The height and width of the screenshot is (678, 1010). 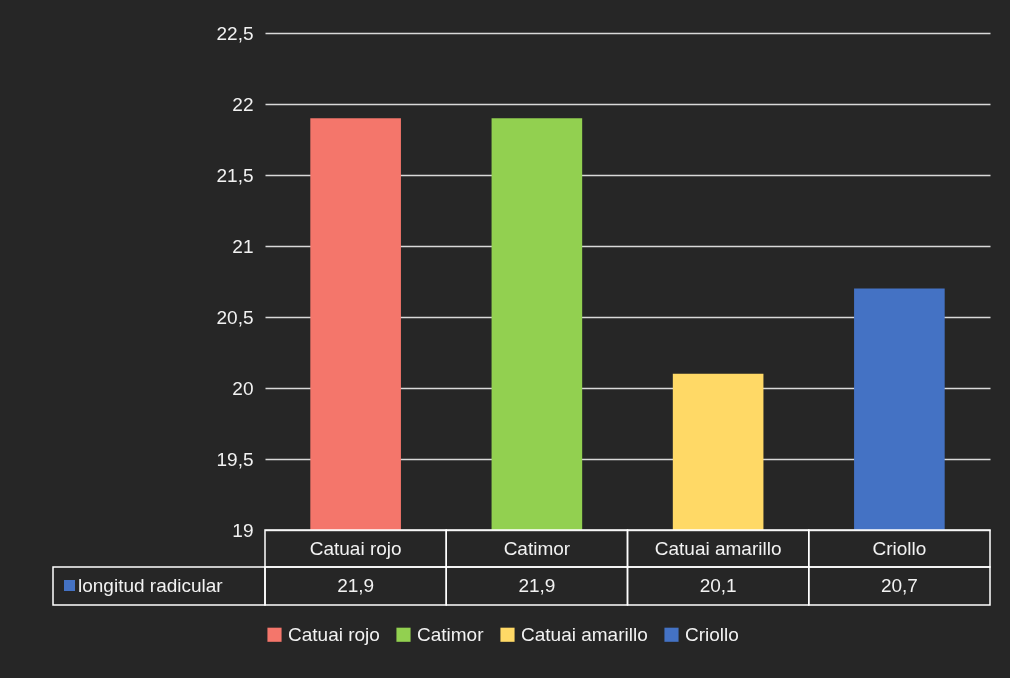 What do you see at coordinates (537, 548) in the screenshot?
I see `x-tick-label: Catimor` at bounding box center [537, 548].